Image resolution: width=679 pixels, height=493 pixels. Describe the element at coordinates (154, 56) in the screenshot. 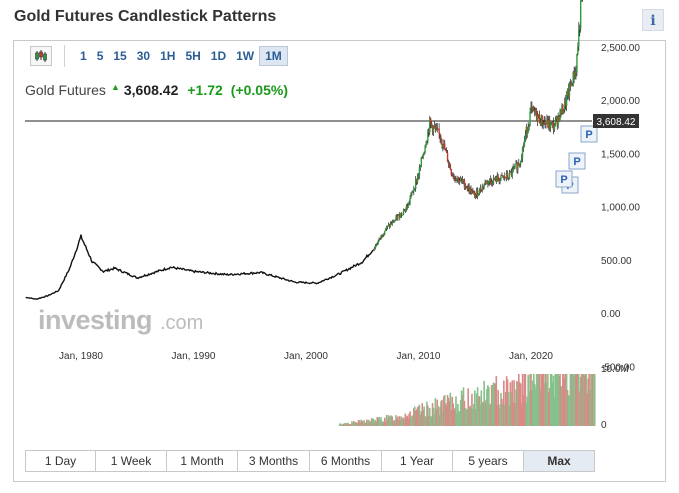

I see `timeframe-toolbar: 1 5 15 30 1H 5H 1D 1W 1M` at that location.